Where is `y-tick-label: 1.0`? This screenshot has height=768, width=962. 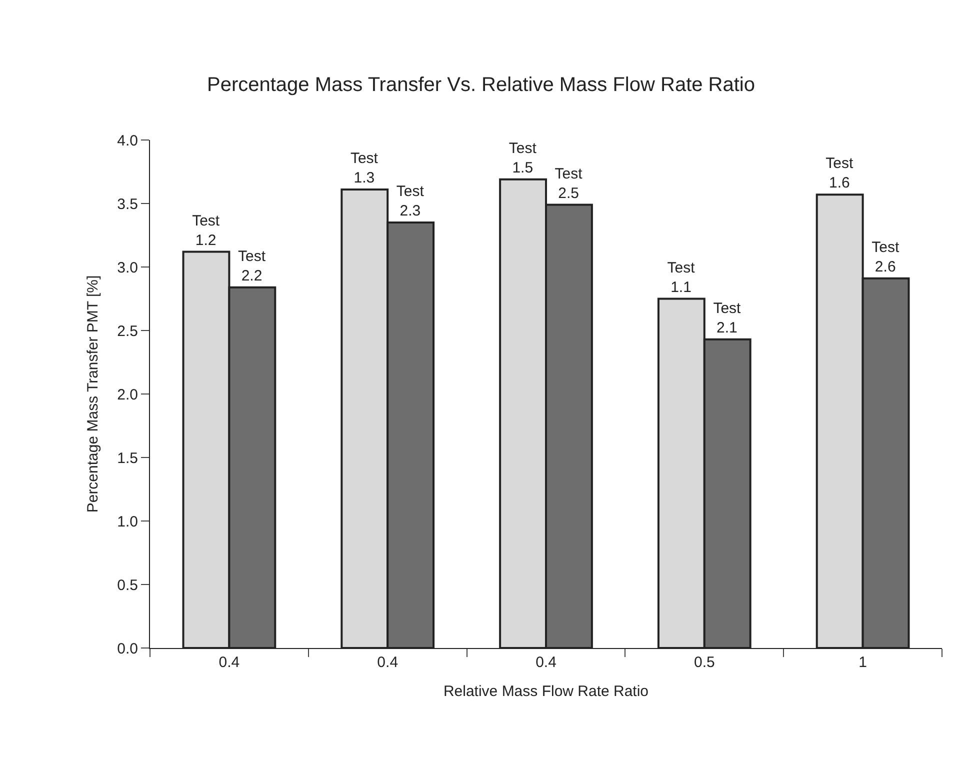
y-tick-label: 1.0 is located at coordinates (127, 521).